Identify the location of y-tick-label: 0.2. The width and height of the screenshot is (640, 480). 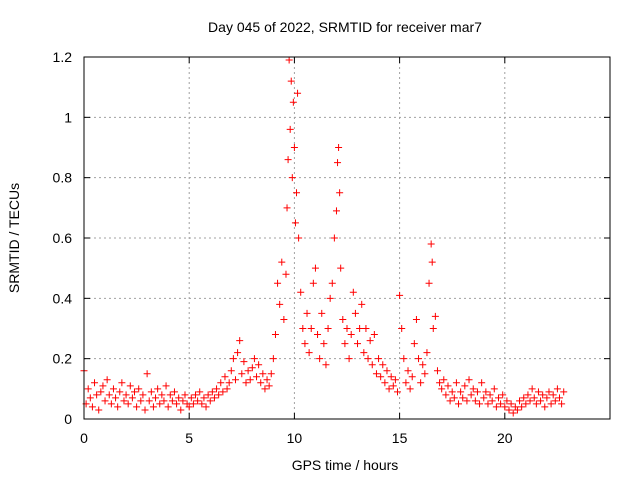
(63, 359).